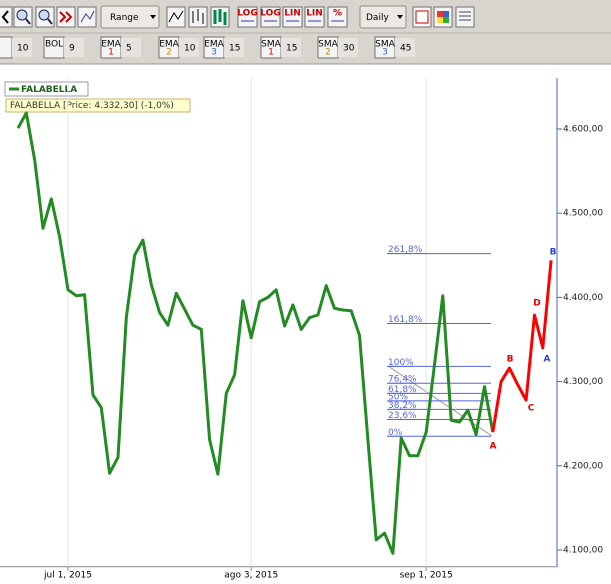  Describe the element at coordinates (251, 576) in the screenshot. I see `x-tick-label: ago 3, 2015` at that location.